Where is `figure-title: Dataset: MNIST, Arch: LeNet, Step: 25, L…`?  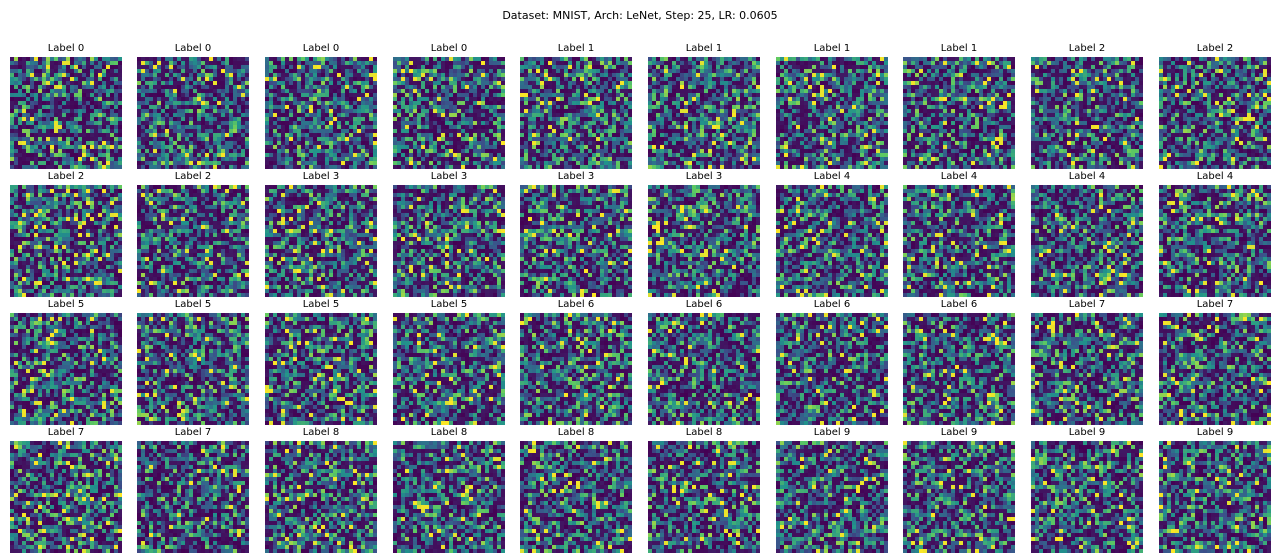 figure-title: Dataset: MNIST, Arch: LeNet, Step: 25, L… is located at coordinates (640, 15).